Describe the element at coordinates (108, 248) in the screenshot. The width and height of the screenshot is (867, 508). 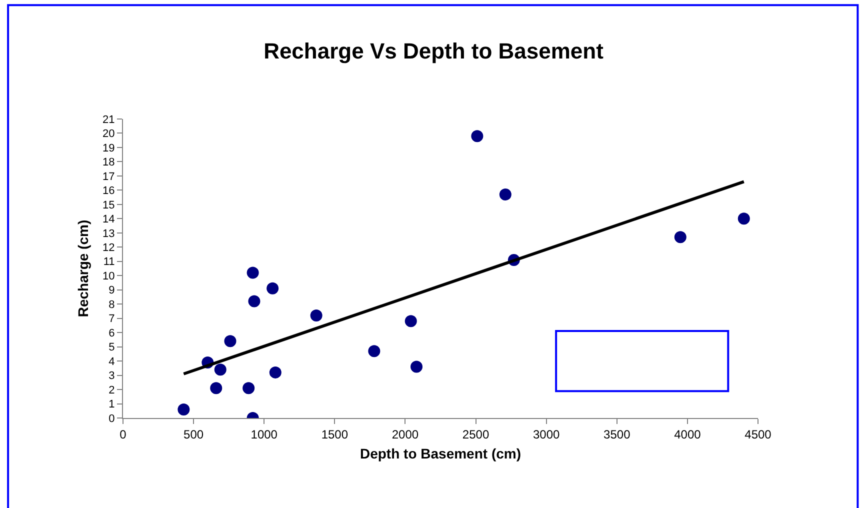
I see `y-tick-label: 12` at that location.